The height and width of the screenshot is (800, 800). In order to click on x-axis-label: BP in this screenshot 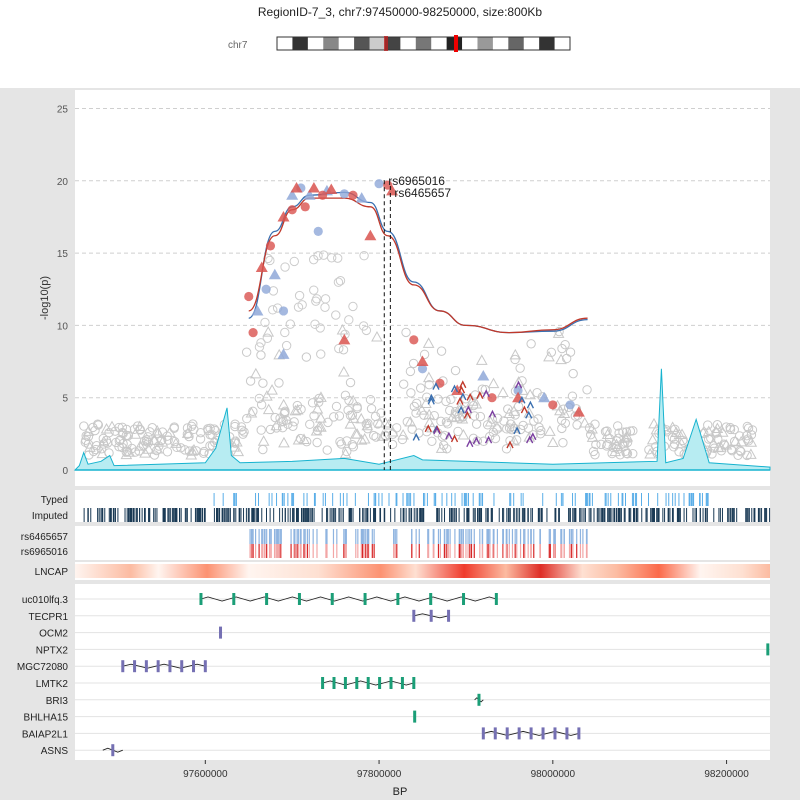, I will do `click(400, 792)`.